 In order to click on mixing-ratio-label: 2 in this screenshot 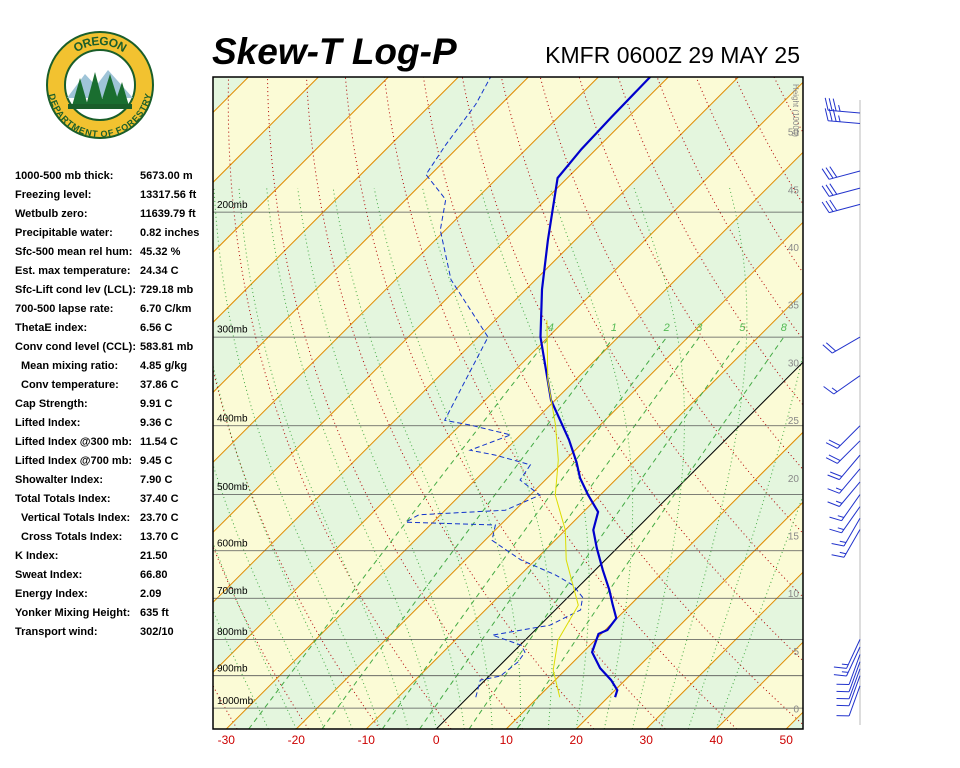, I will do `click(666, 328)`.